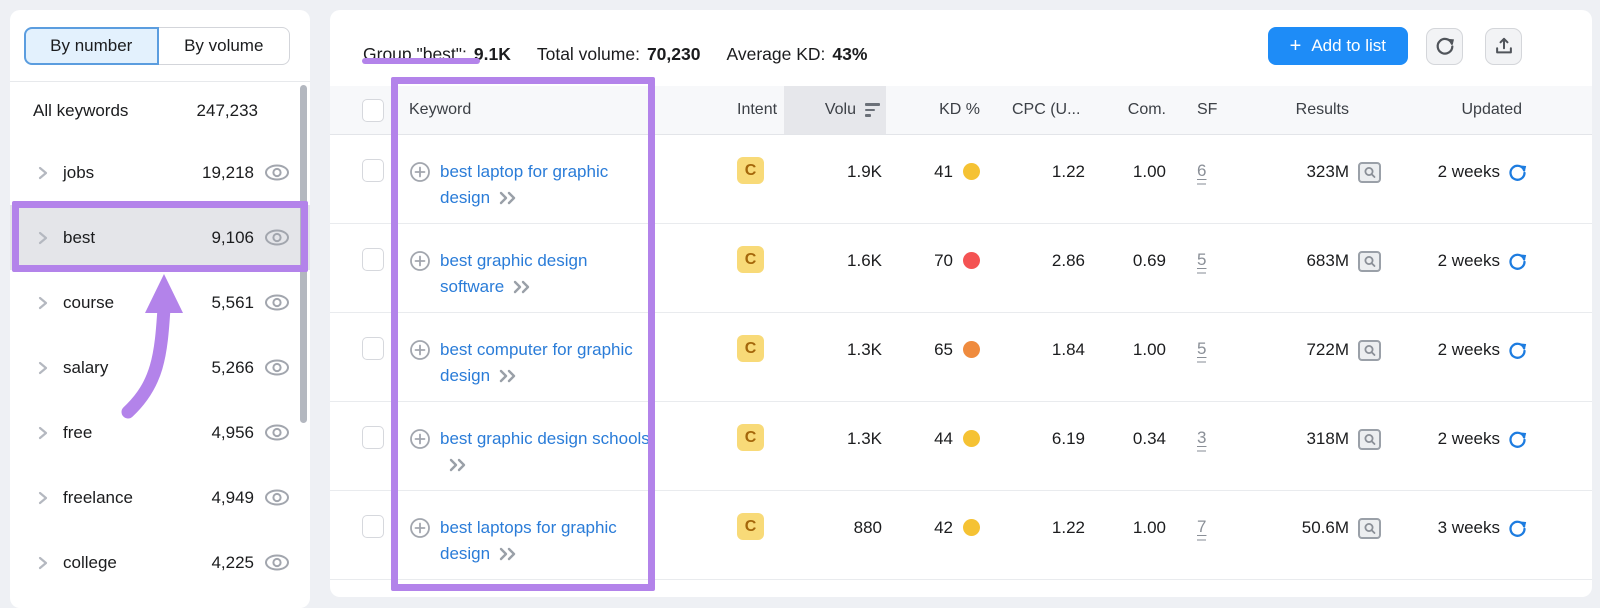 This screenshot has width=1600, height=608. Describe the element at coordinates (1327, 438) in the screenshot. I see `results-value: 318M` at that location.